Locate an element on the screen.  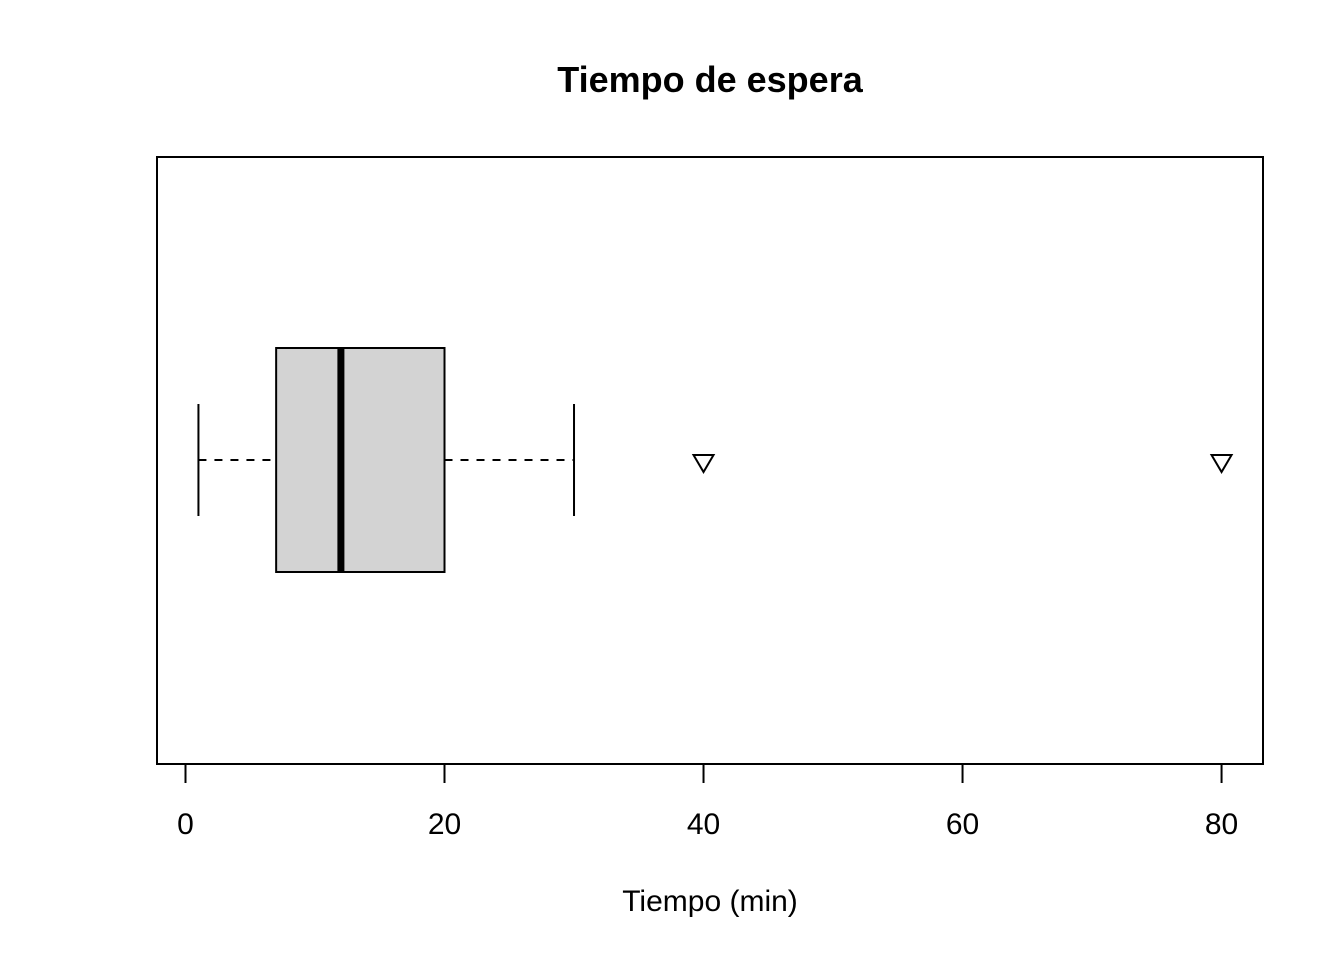
interquartile-box is located at coordinates (360, 460).